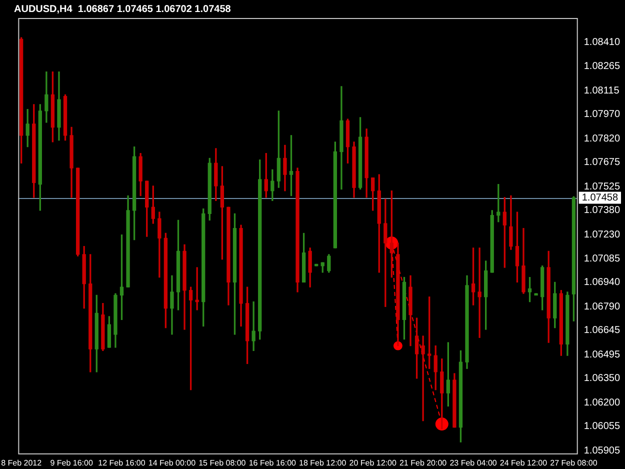 This screenshot has height=469, width=625. I want to click on x-tick-label: 9 Feb 16:00, so click(72, 463).